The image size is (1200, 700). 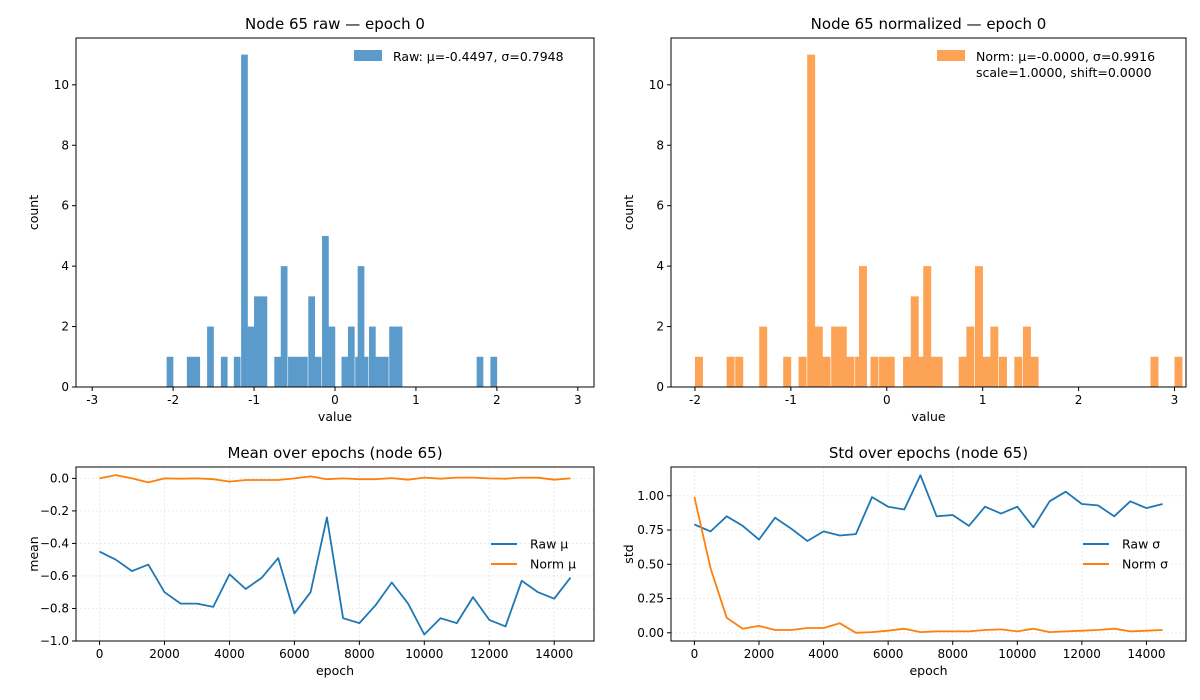 What do you see at coordinates (650, 599) in the screenshot?
I see `y-tick-label: 0.25` at bounding box center [650, 599].